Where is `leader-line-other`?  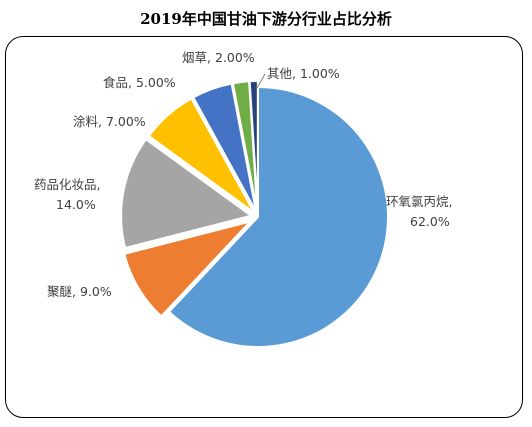 leader-line-other is located at coordinates (261, 81).